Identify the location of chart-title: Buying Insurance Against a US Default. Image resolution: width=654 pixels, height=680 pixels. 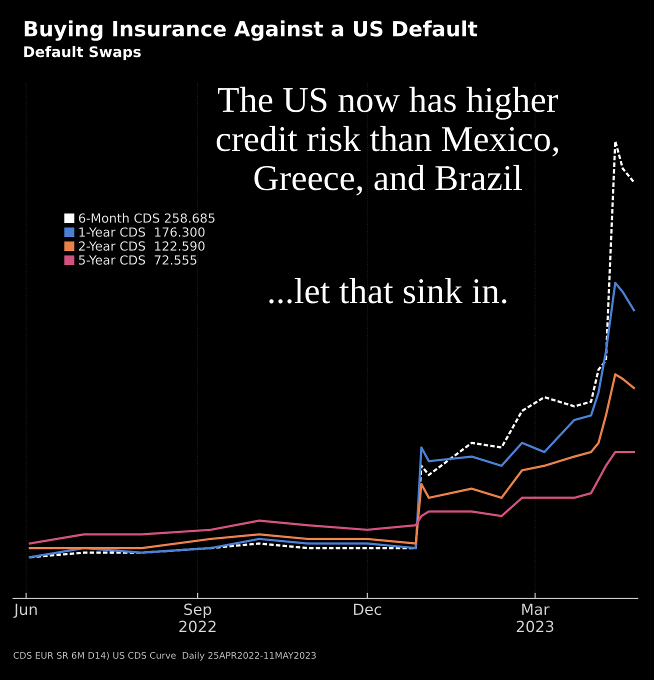
(251, 30).